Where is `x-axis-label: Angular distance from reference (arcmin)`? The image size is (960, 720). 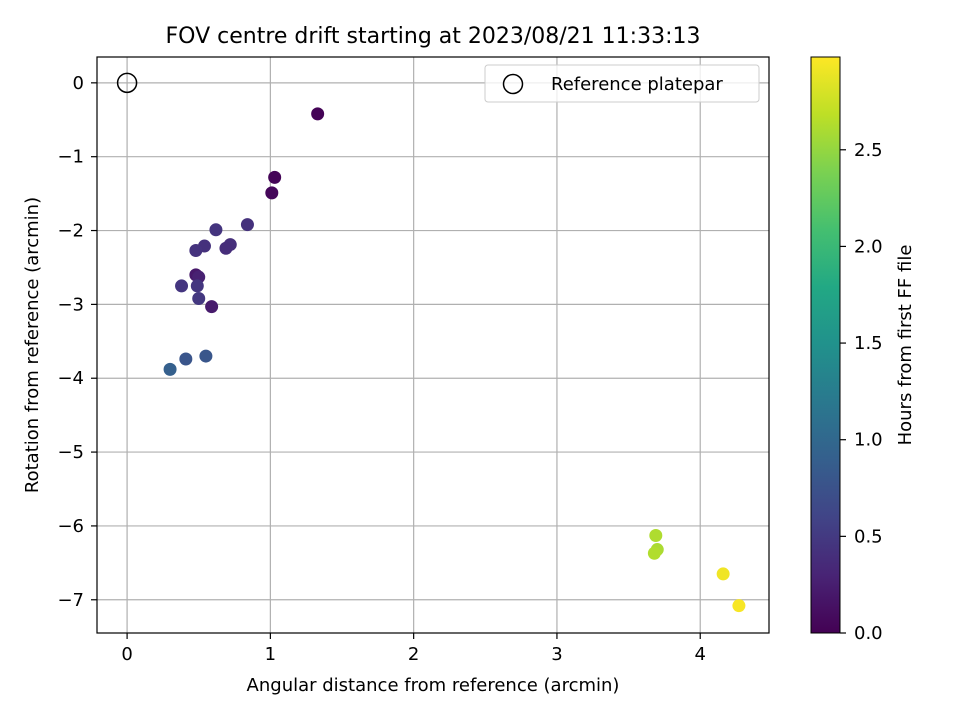
x-axis-label: Angular distance from reference (arcmin) is located at coordinates (433, 685).